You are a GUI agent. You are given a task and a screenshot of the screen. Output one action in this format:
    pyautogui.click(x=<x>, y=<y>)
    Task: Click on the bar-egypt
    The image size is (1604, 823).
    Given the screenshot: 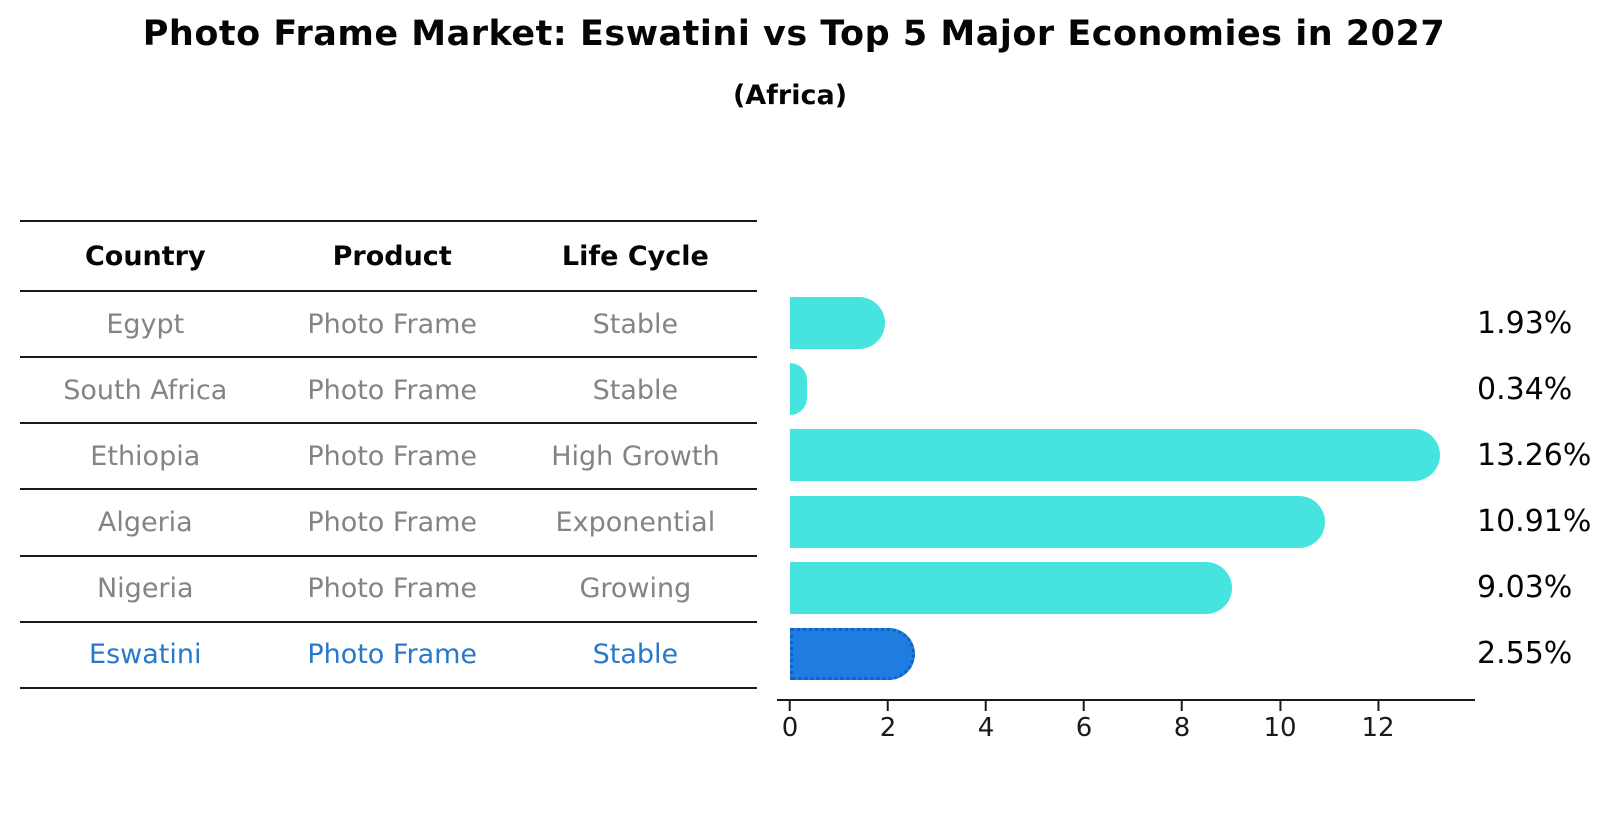 What is the action you would take?
    pyautogui.click(x=837, y=323)
    